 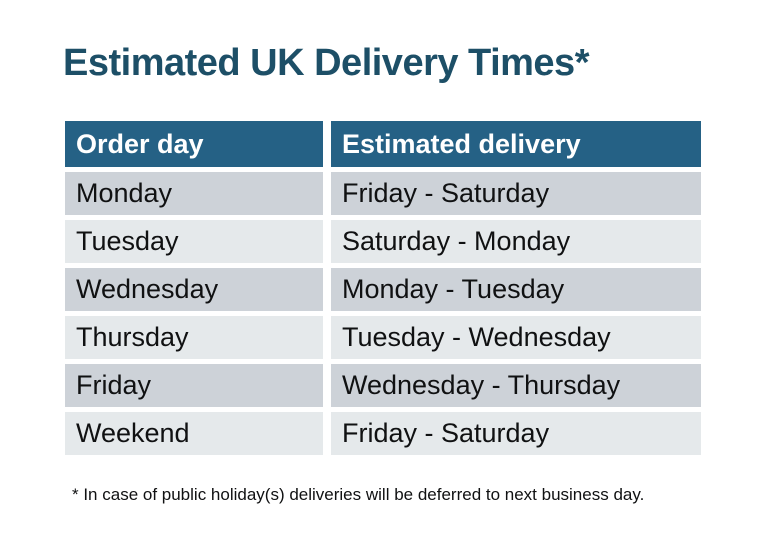 I want to click on page-title: Estimated UK Delivery Times*, so click(x=326, y=63).